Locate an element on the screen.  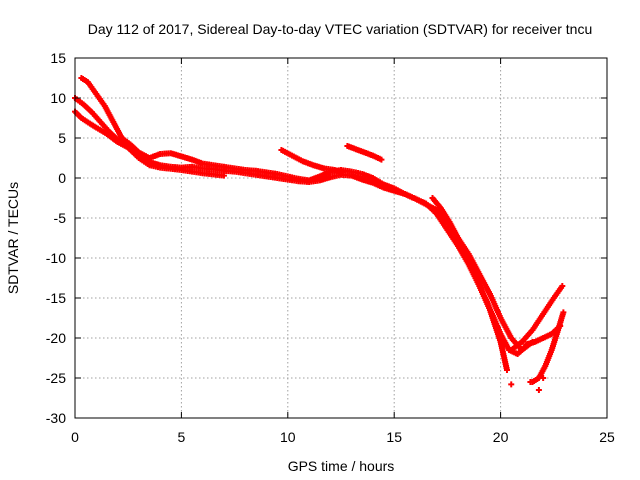
y-tick-label: 10 is located at coordinates (58, 98).